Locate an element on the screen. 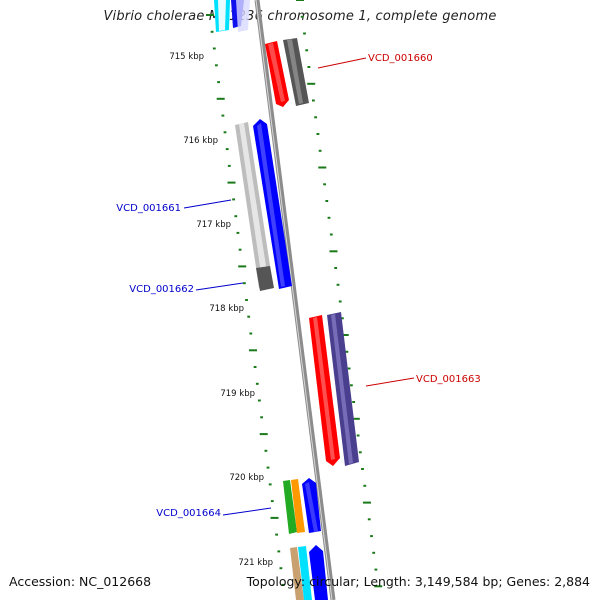 This screenshot has height=600, width=600. tick-label-719: 719 kbp is located at coordinates (237, 394).